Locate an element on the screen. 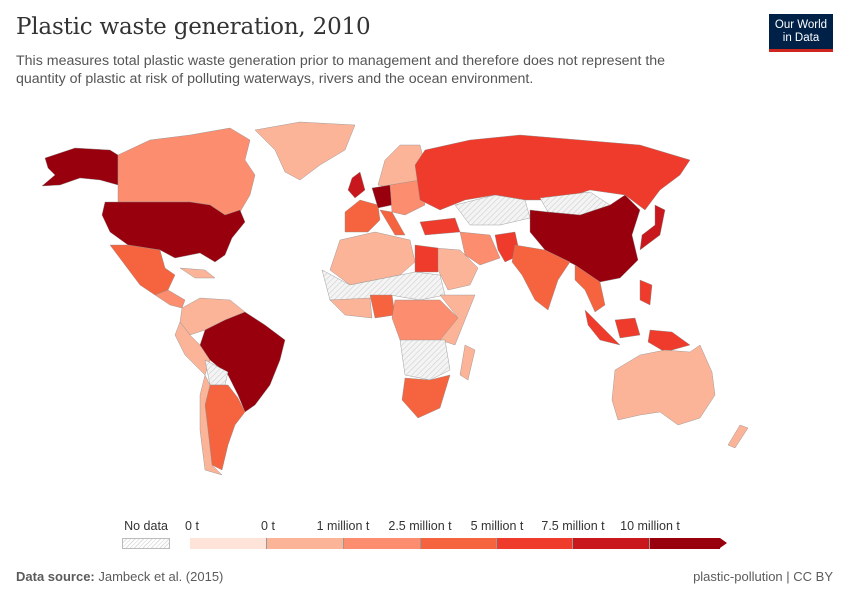  country-chile is located at coordinates (211, 425).